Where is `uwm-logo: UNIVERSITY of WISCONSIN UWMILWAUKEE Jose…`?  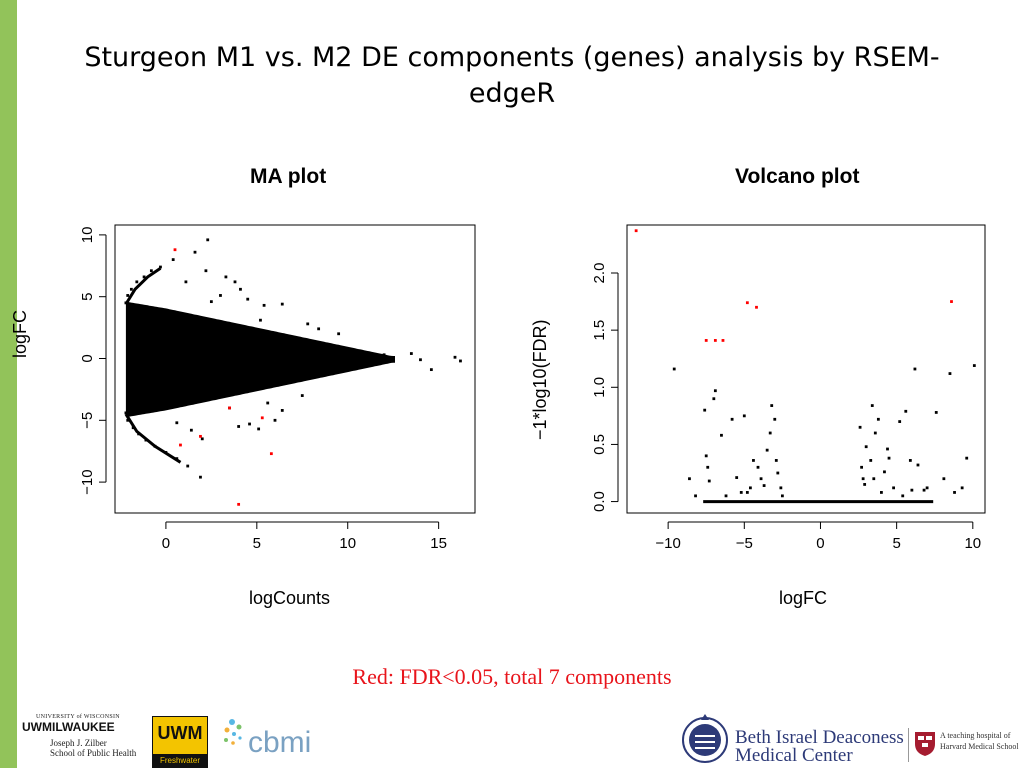
uwm-logo: UNIVERSITY of WISCONSIN UWMILWAUKEE Jose… is located at coordinates (82, 740).